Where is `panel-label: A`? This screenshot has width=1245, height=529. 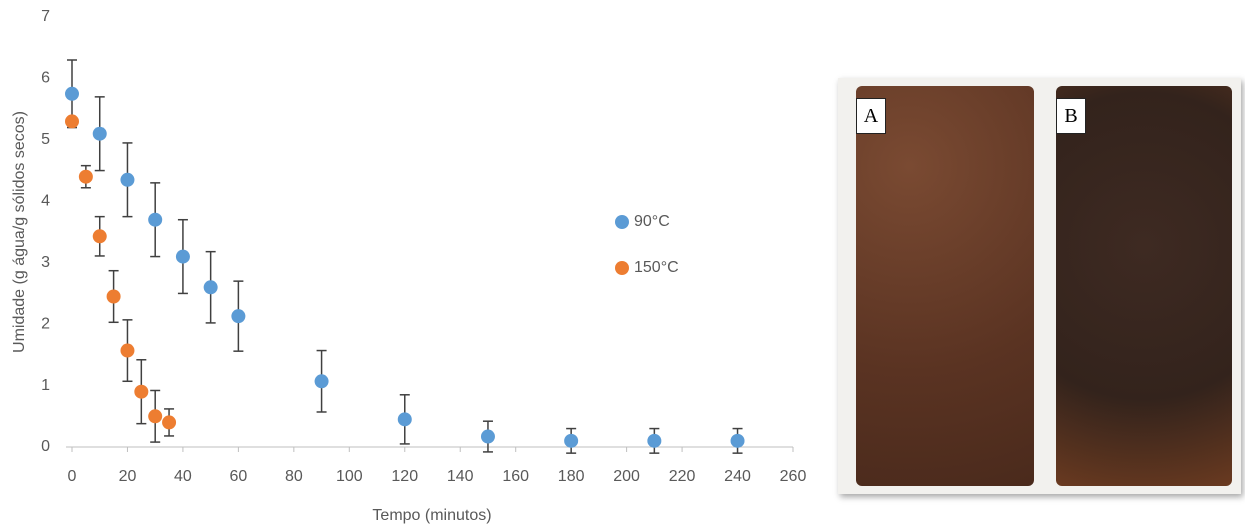 panel-label: A is located at coordinates (871, 116).